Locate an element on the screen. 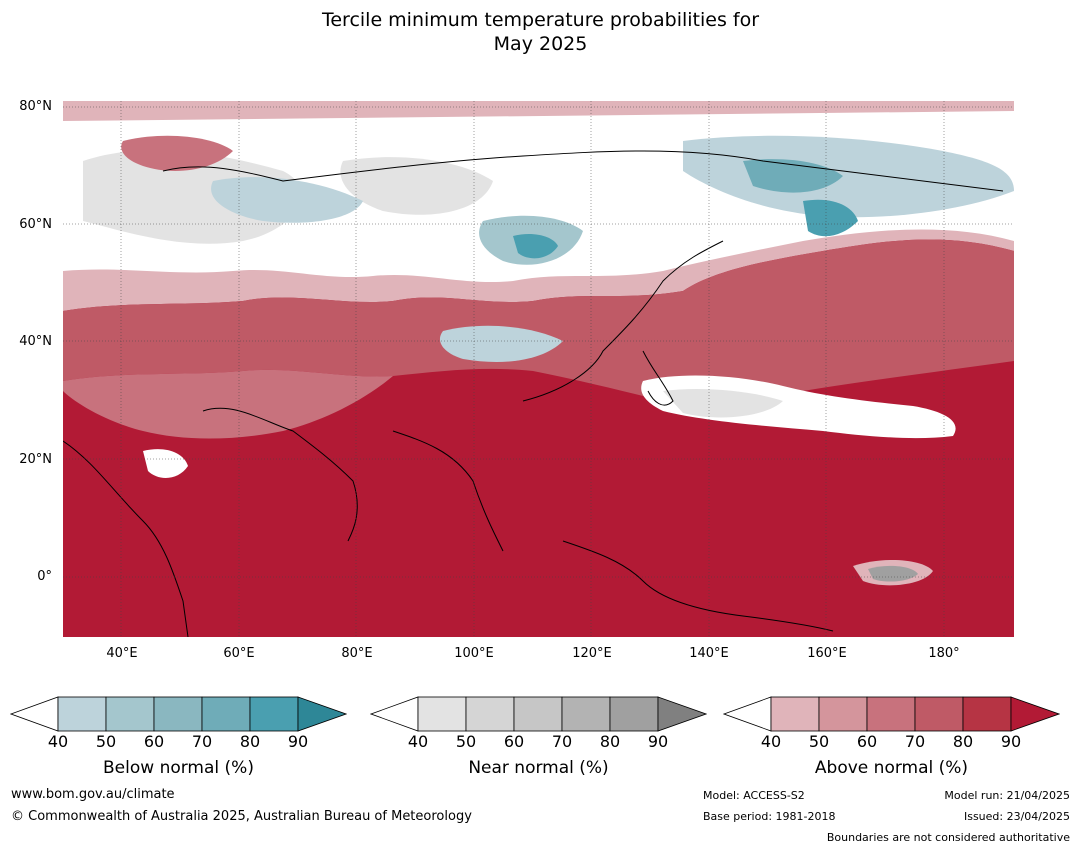 This screenshot has height=850, width=1081. lon-label-160e: 160°E is located at coordinates (827, 653).